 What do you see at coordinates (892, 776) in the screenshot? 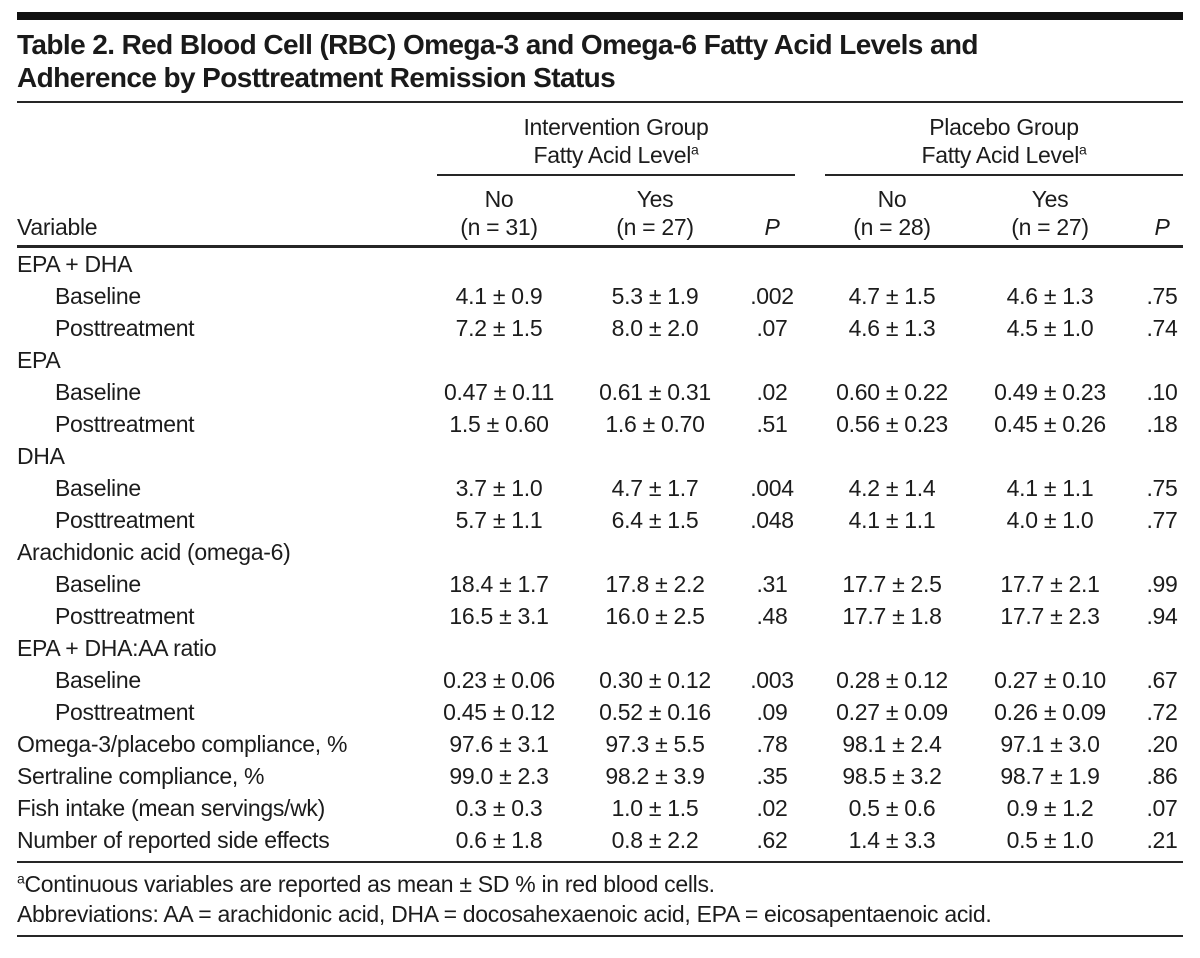
I see `value-cell: 98.5 ± 3.2` at bounding box center [892, 776].